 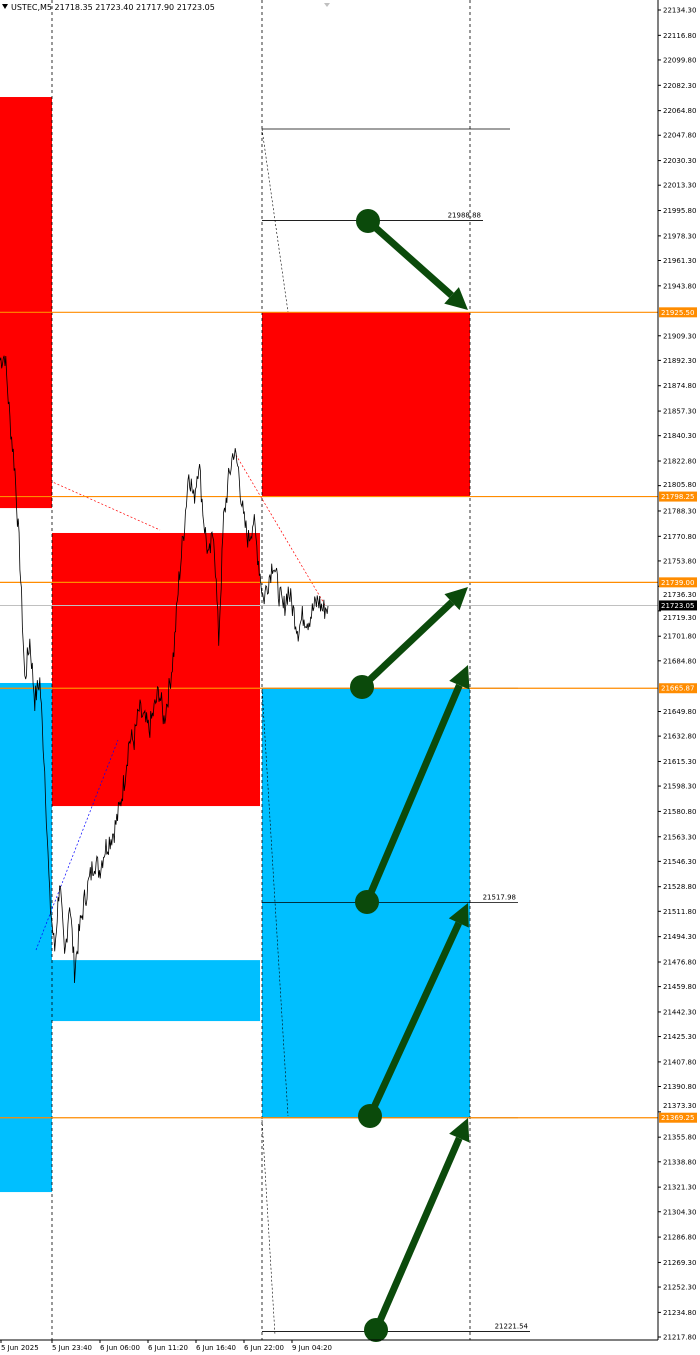 What do you see at coordinates (679, 261) in the screenshot?
I see `y-tick-label: 21961.30` at bounding box center [679, 261].